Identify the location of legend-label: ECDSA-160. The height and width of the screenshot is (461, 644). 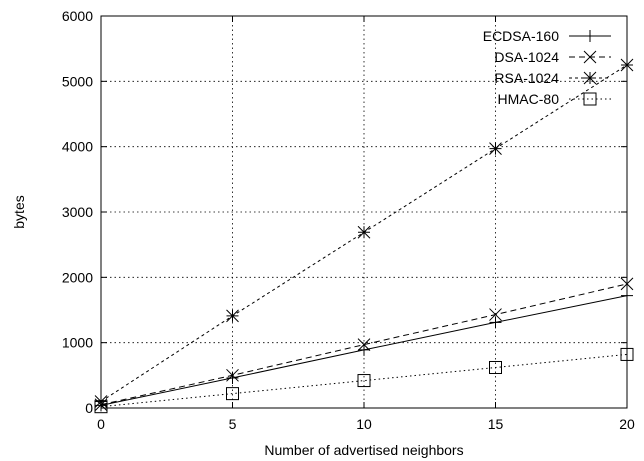
(521, 36).